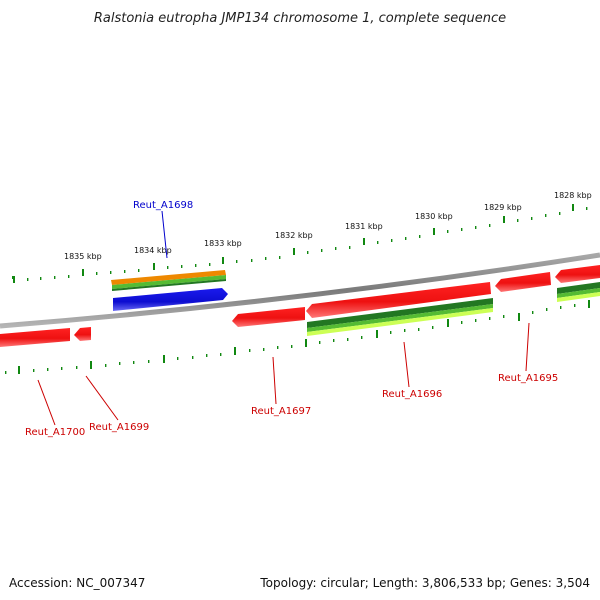 This screenshot has width=600, height=600. Describe the element at coordinates (523, 282) in the screenshot. I see `gene-arrow-reut-a1695` at that location.